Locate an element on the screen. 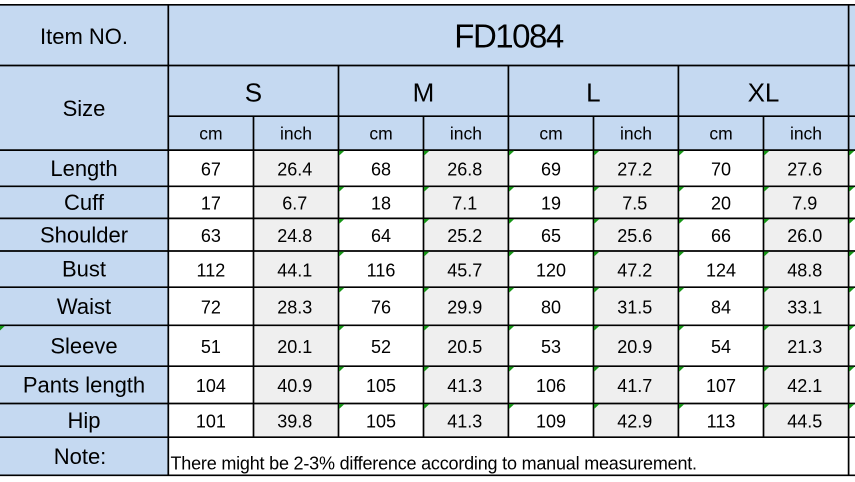  svg-text: 52 is located at coordinates (381, 347).